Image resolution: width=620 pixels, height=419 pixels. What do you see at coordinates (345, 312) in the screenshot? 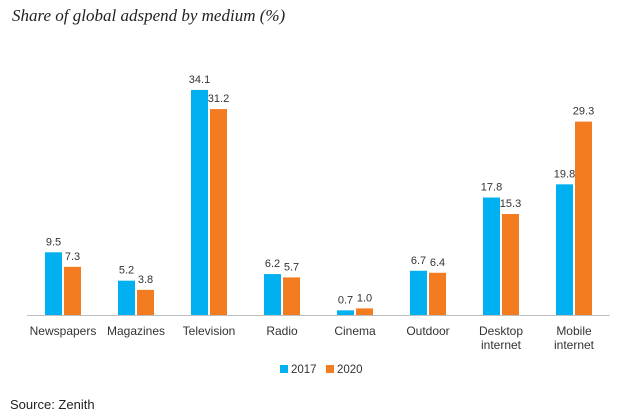
I see `bar-2017-cinema` at bounding box center [345, 312].